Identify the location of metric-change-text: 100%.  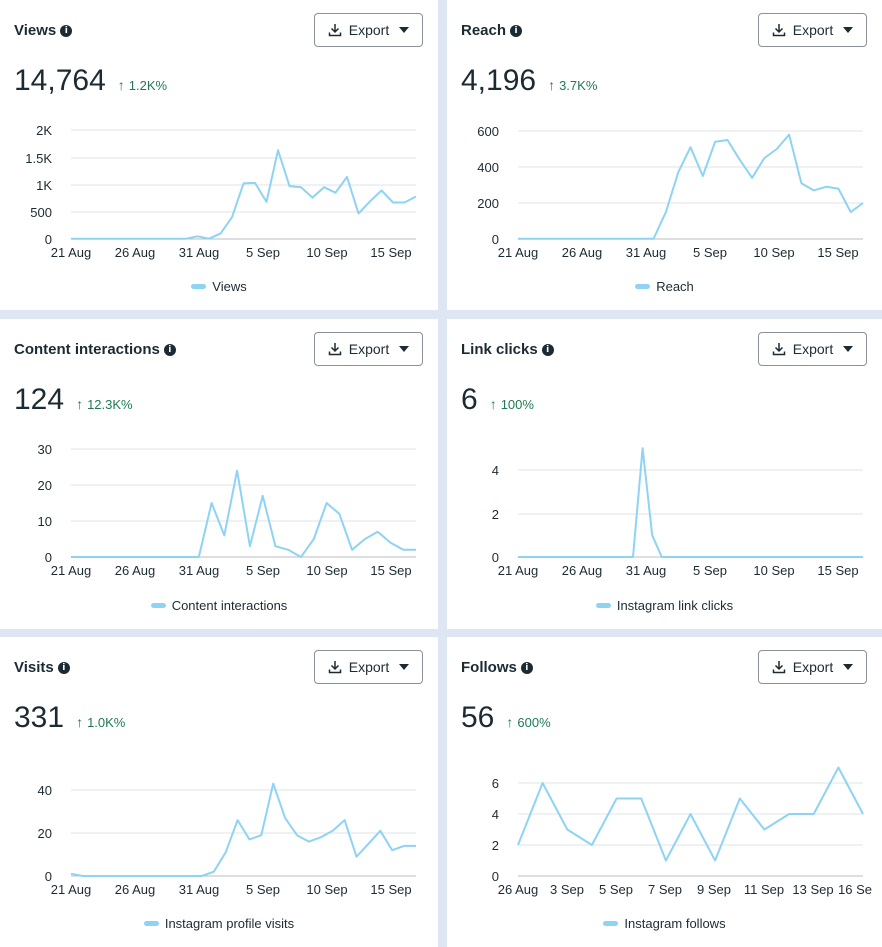
(517, 404).